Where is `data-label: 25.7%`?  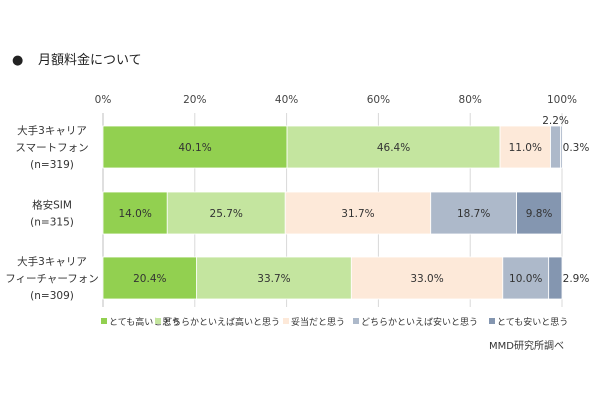 data-label: 25.7% is located at coordinates (226, 214).